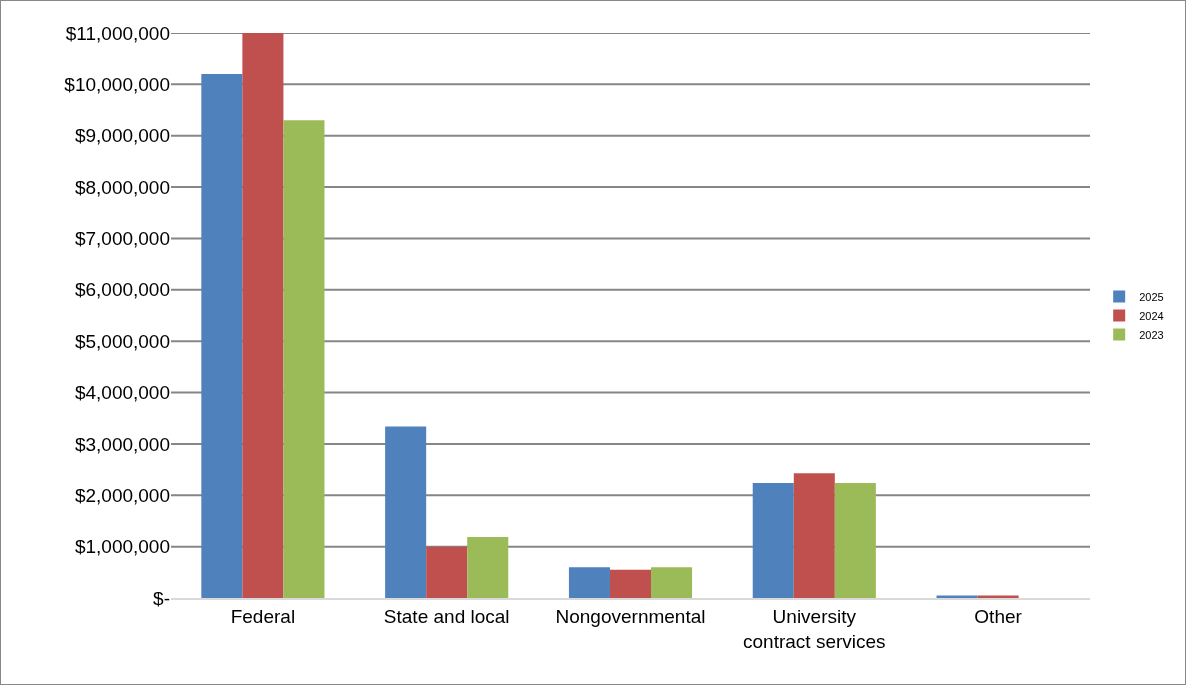  I want to click on x-tick-label: State and local, so click(446, 616).